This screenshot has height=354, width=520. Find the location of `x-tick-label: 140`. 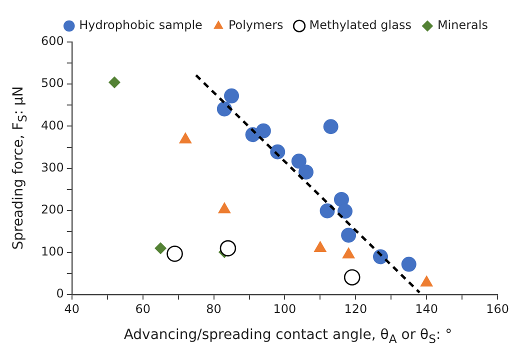

x-tick-label: 140 is located at coordinates (426, 309).